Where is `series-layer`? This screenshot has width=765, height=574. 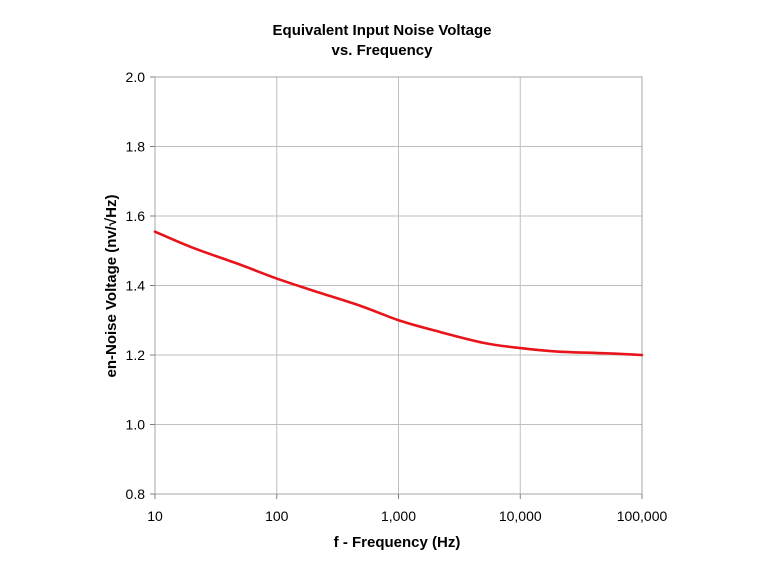
series-layer is located at coordinates (398, 293).